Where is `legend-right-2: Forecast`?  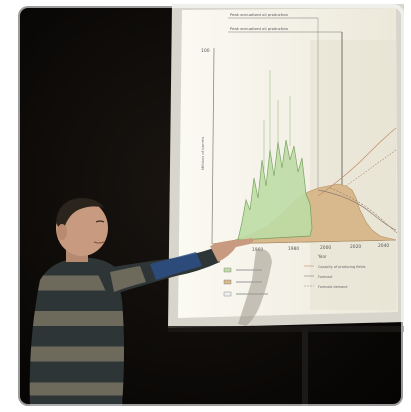 legend-right-2: Forecast is located at coordinates (325, 277).